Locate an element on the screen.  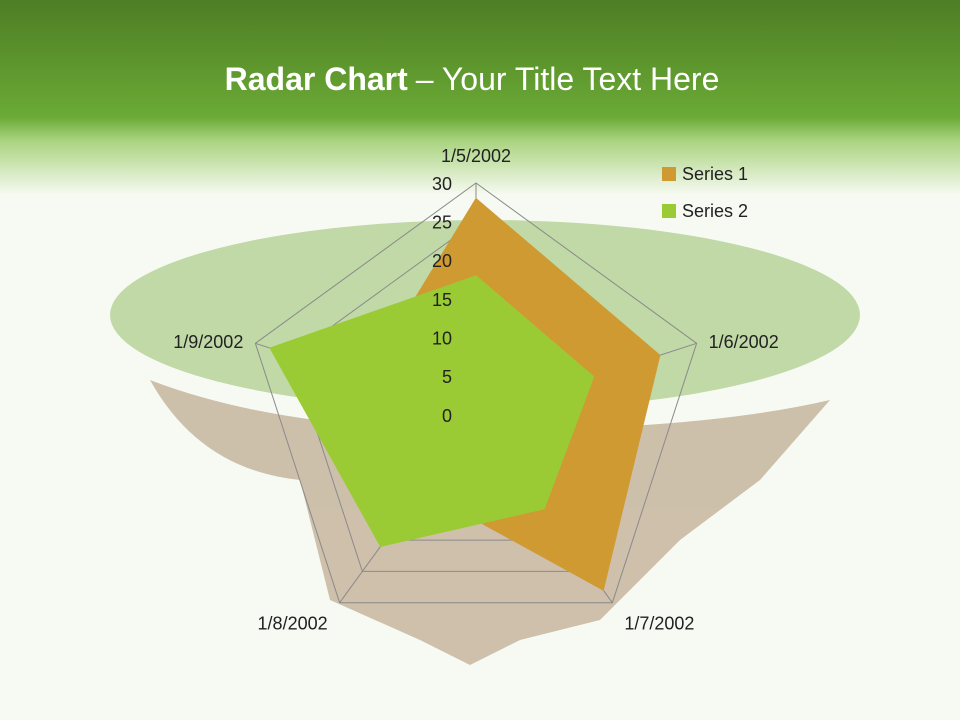
legend-label: Series 1 is located at coordinates (715, 174).